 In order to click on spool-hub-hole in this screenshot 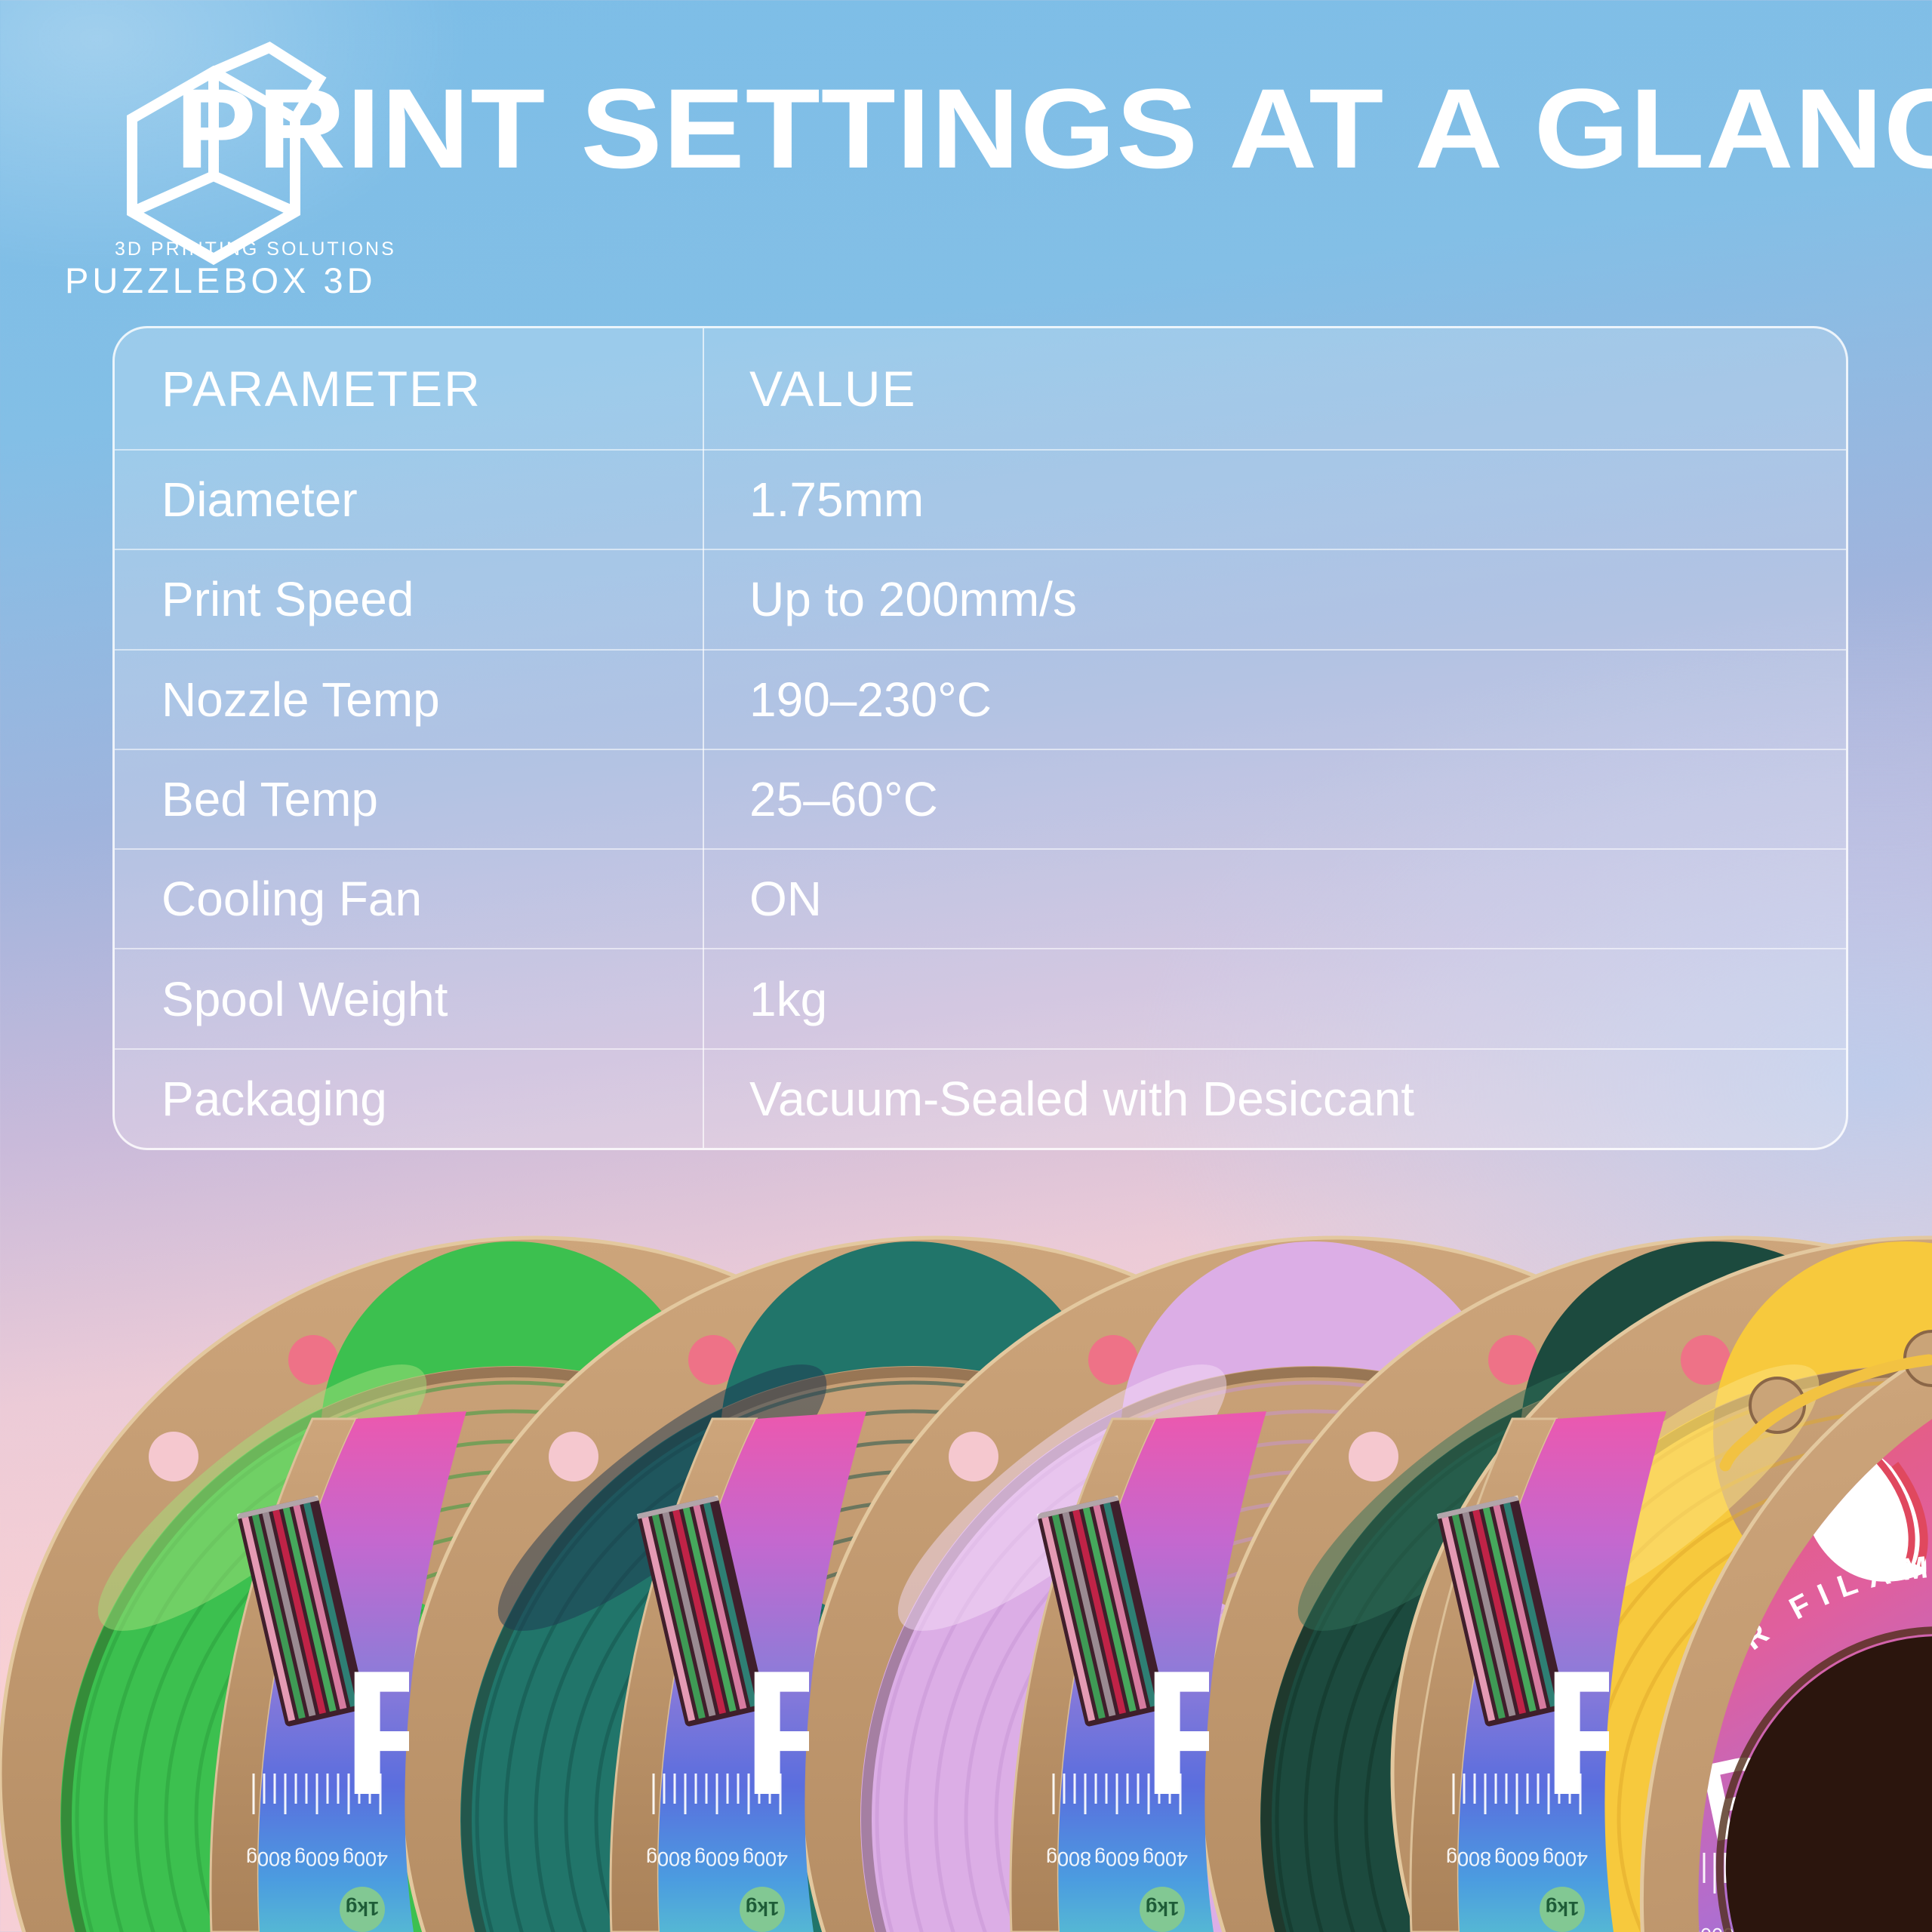, I will do `click(1828, 1784)`.